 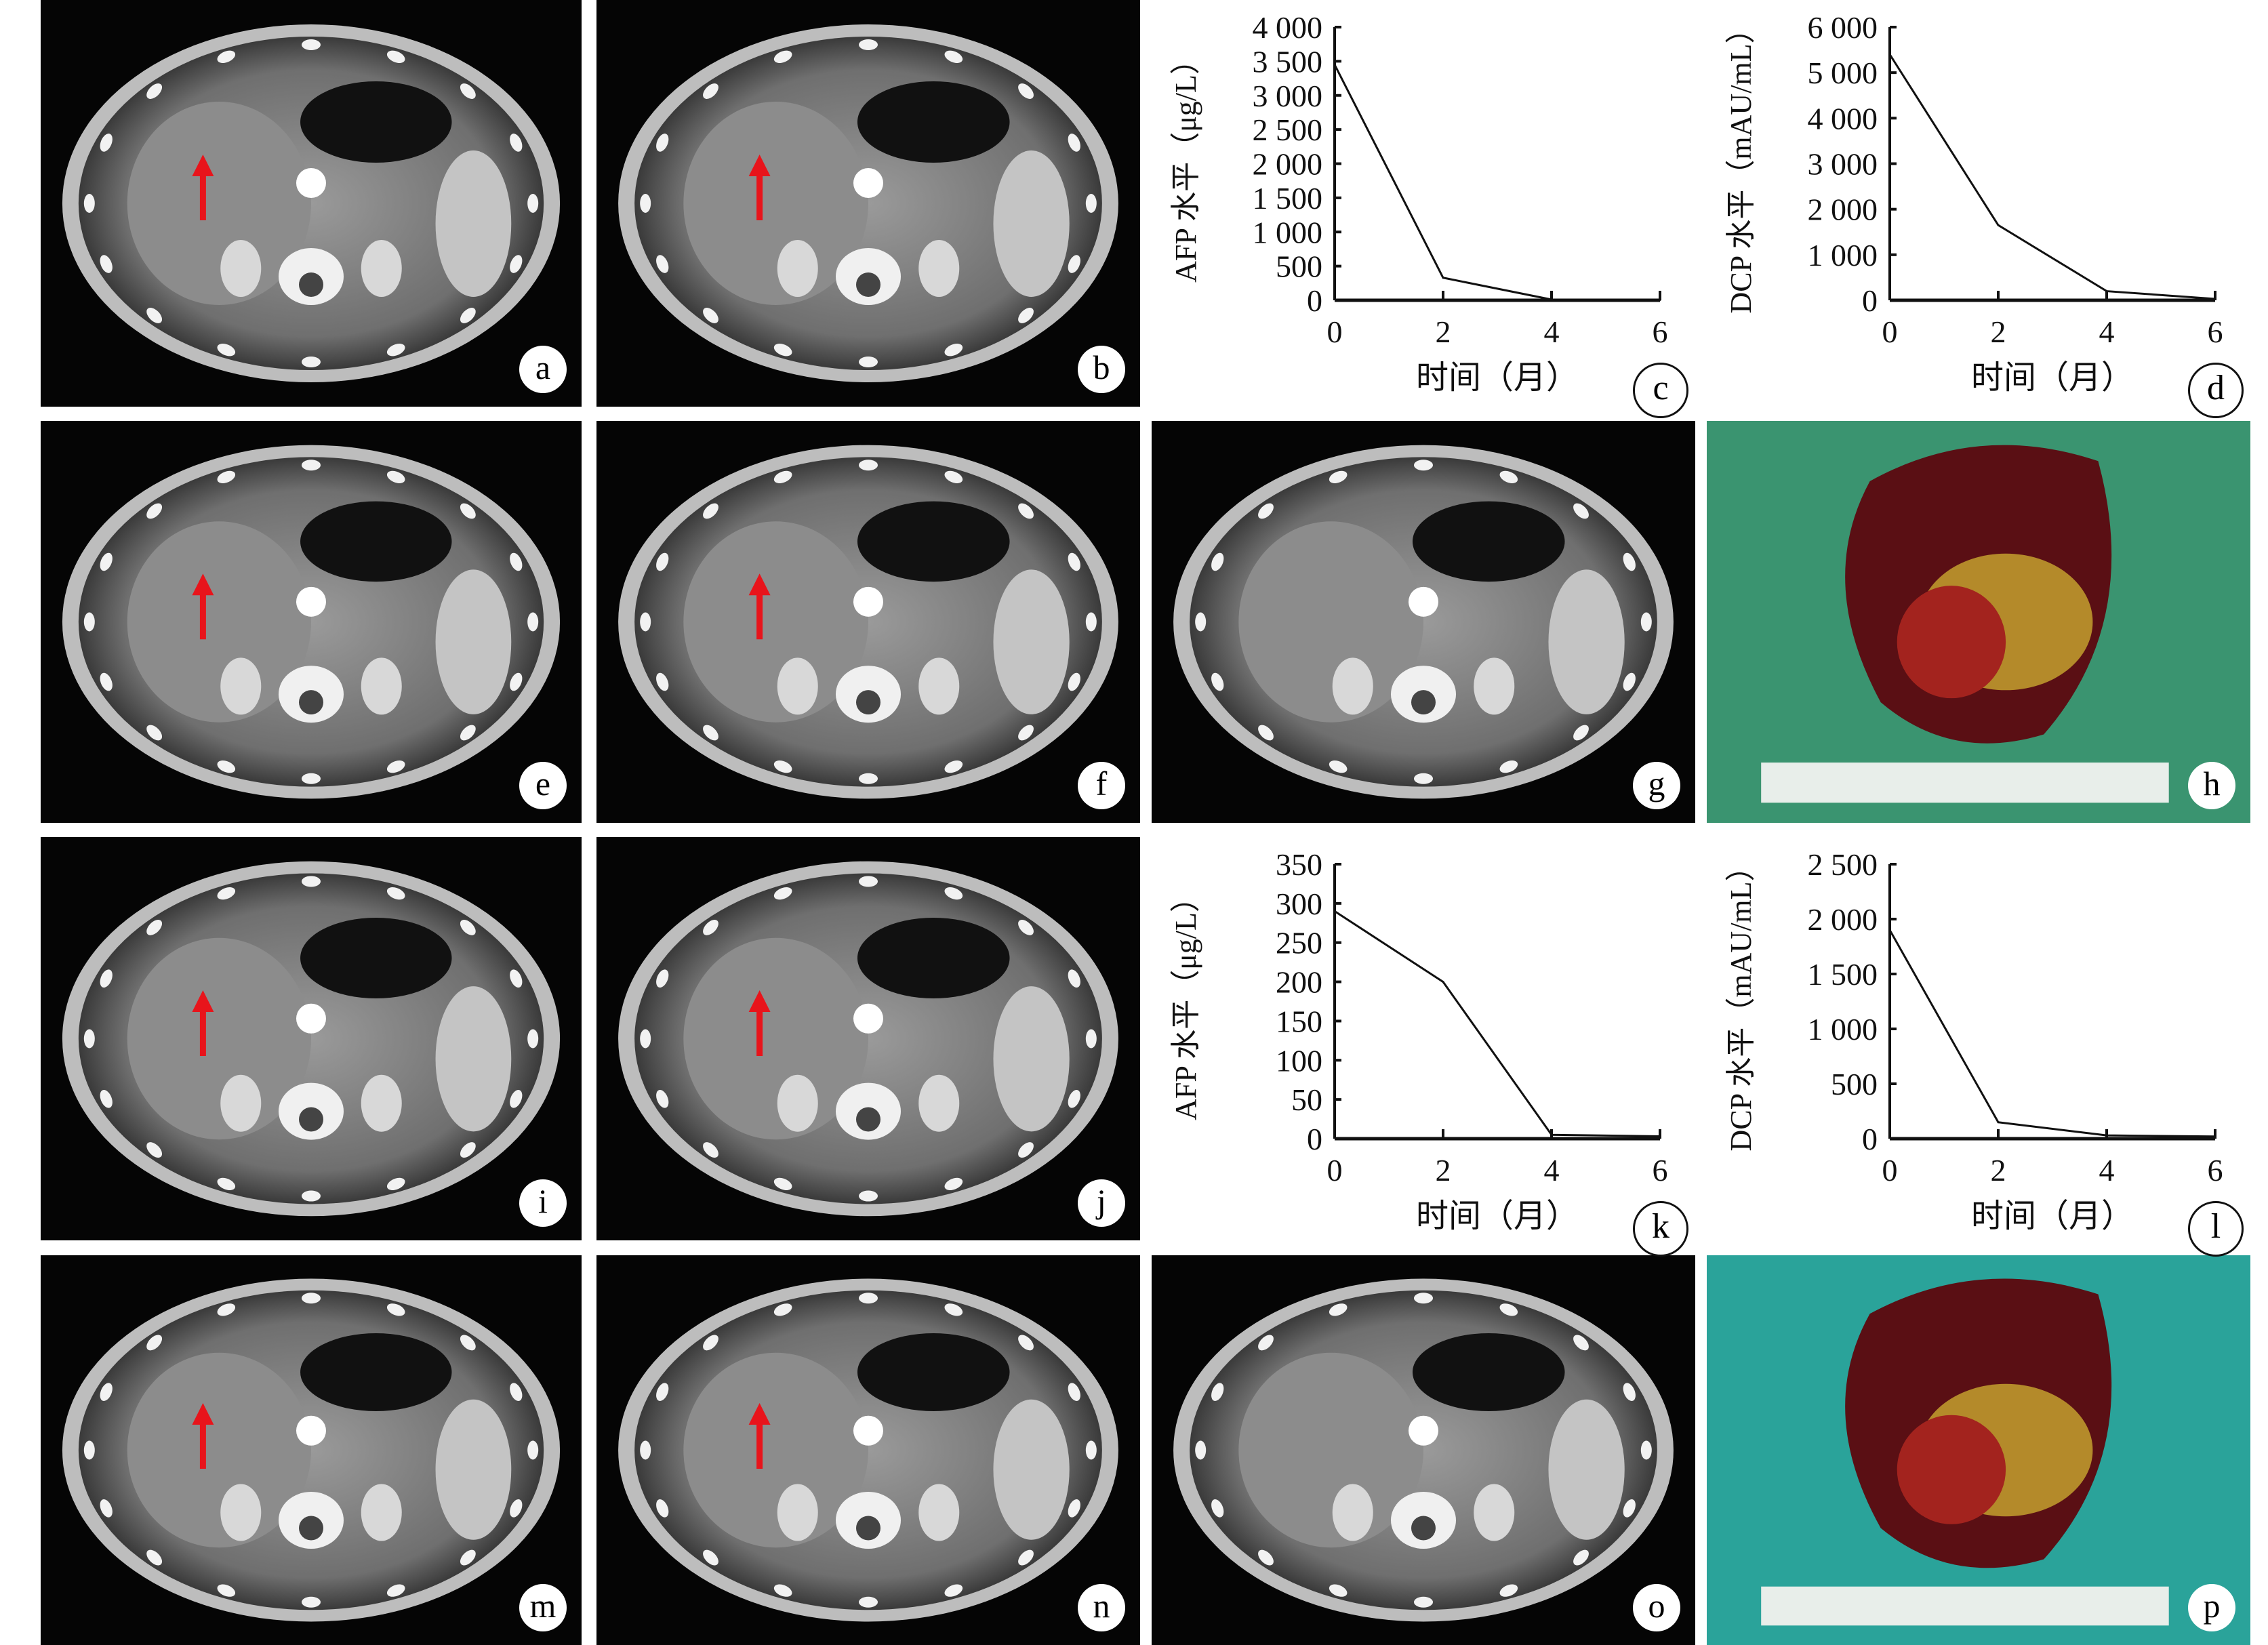 What do you see at coordinates (1101, 1607) in the screenshot?
I see `panel-label: n` at bounding box center [1101, 1607].